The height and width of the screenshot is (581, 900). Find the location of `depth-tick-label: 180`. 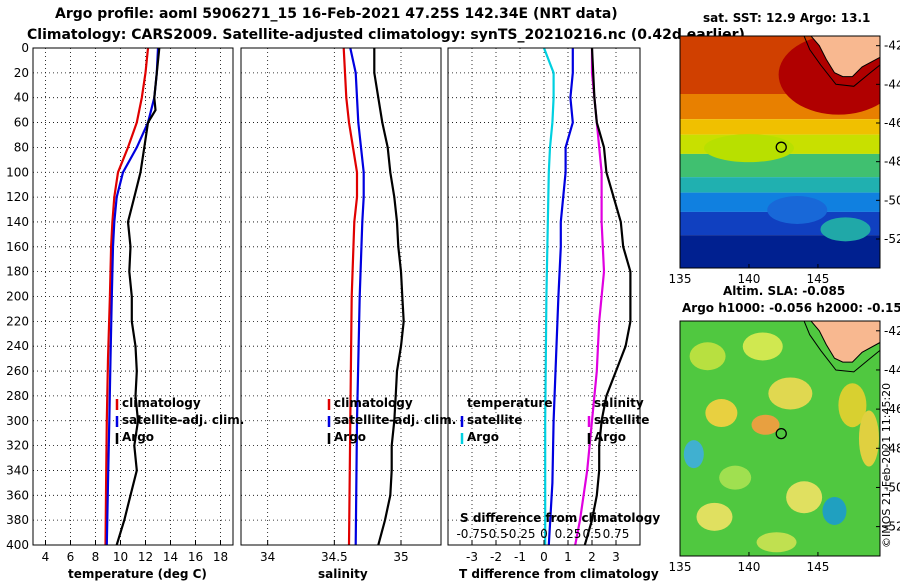

depth-tick-label: 180 is located at coordinates (17, 272).